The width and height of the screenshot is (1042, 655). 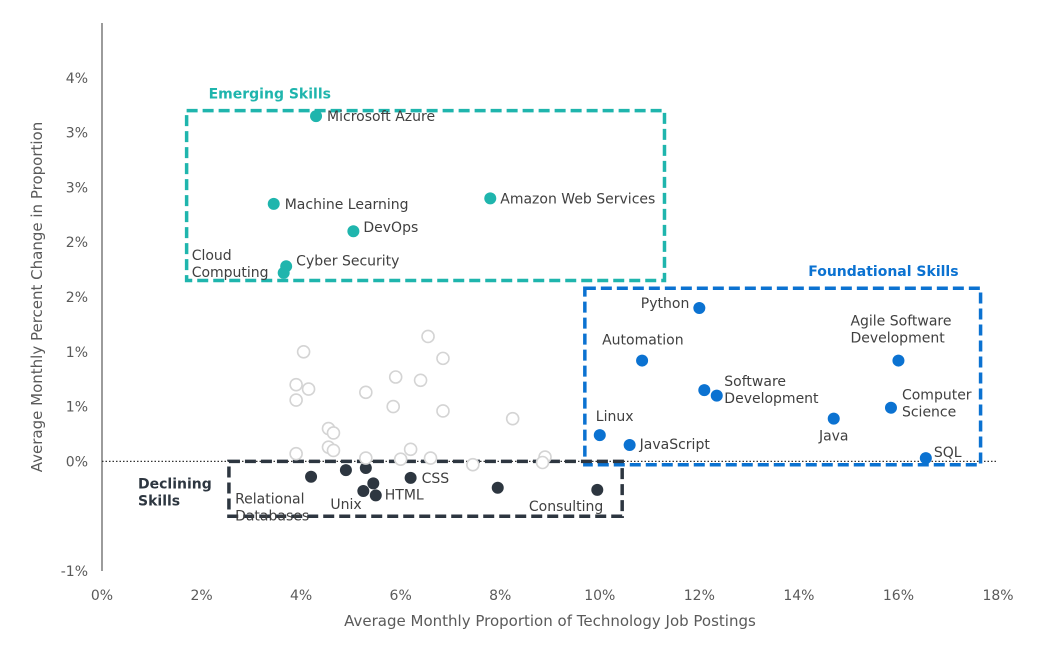 What do you see at coordinates (272, 508) in the screenshot?
I see `point-label: Relational Databases` at bounding box center [272, 508].